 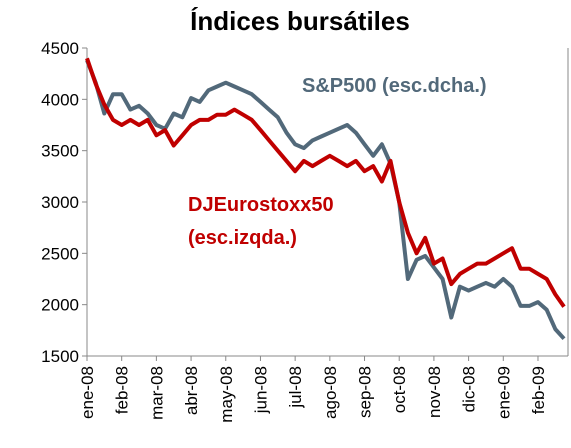 What do you see at coordinates (295, 387) in the screenshot?
I see `x-tick-label: jul-08` at bounding box center [295, 387].